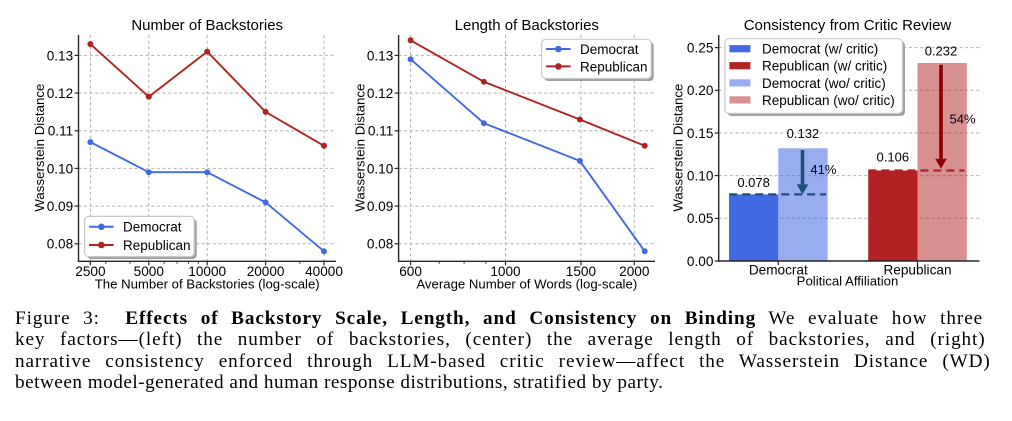  What do you see at coordinates (941, 50) in the screenshot?
I see `svg-text: 0.232` at bounding box center [941, 50].